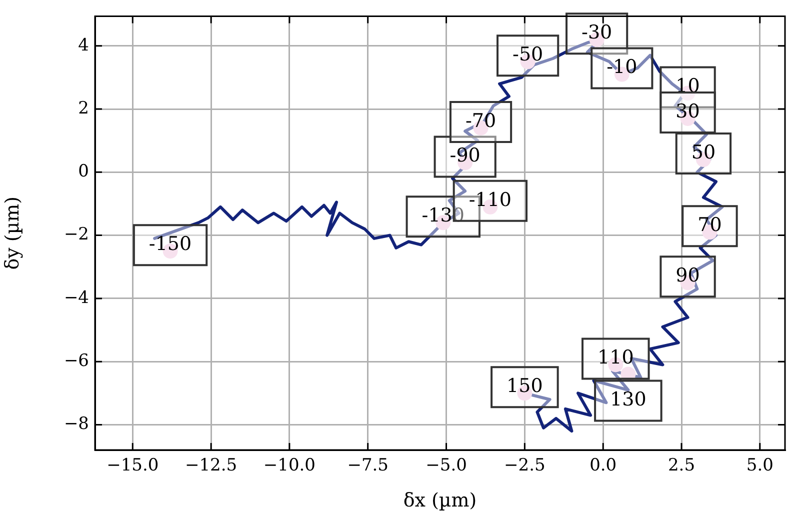  Describe the element at coordinates (289, 466) in the screenshot. I see `x-tick-label: −10.0` at that location.